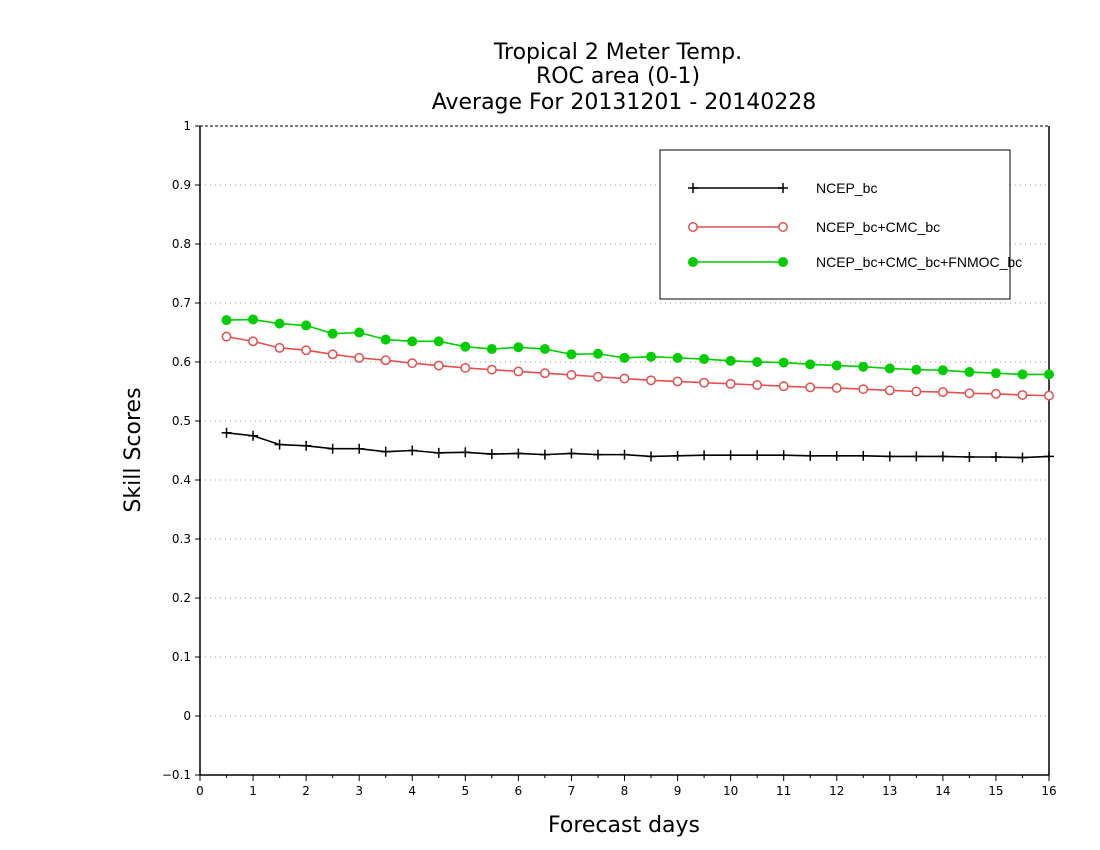 The image size is (1100, 850). What do you see at coordinates (814, 227) in the screenshot?
I see `legend-entry: NCEP_bc+CMC_bc` at bounding box center [814, 227].